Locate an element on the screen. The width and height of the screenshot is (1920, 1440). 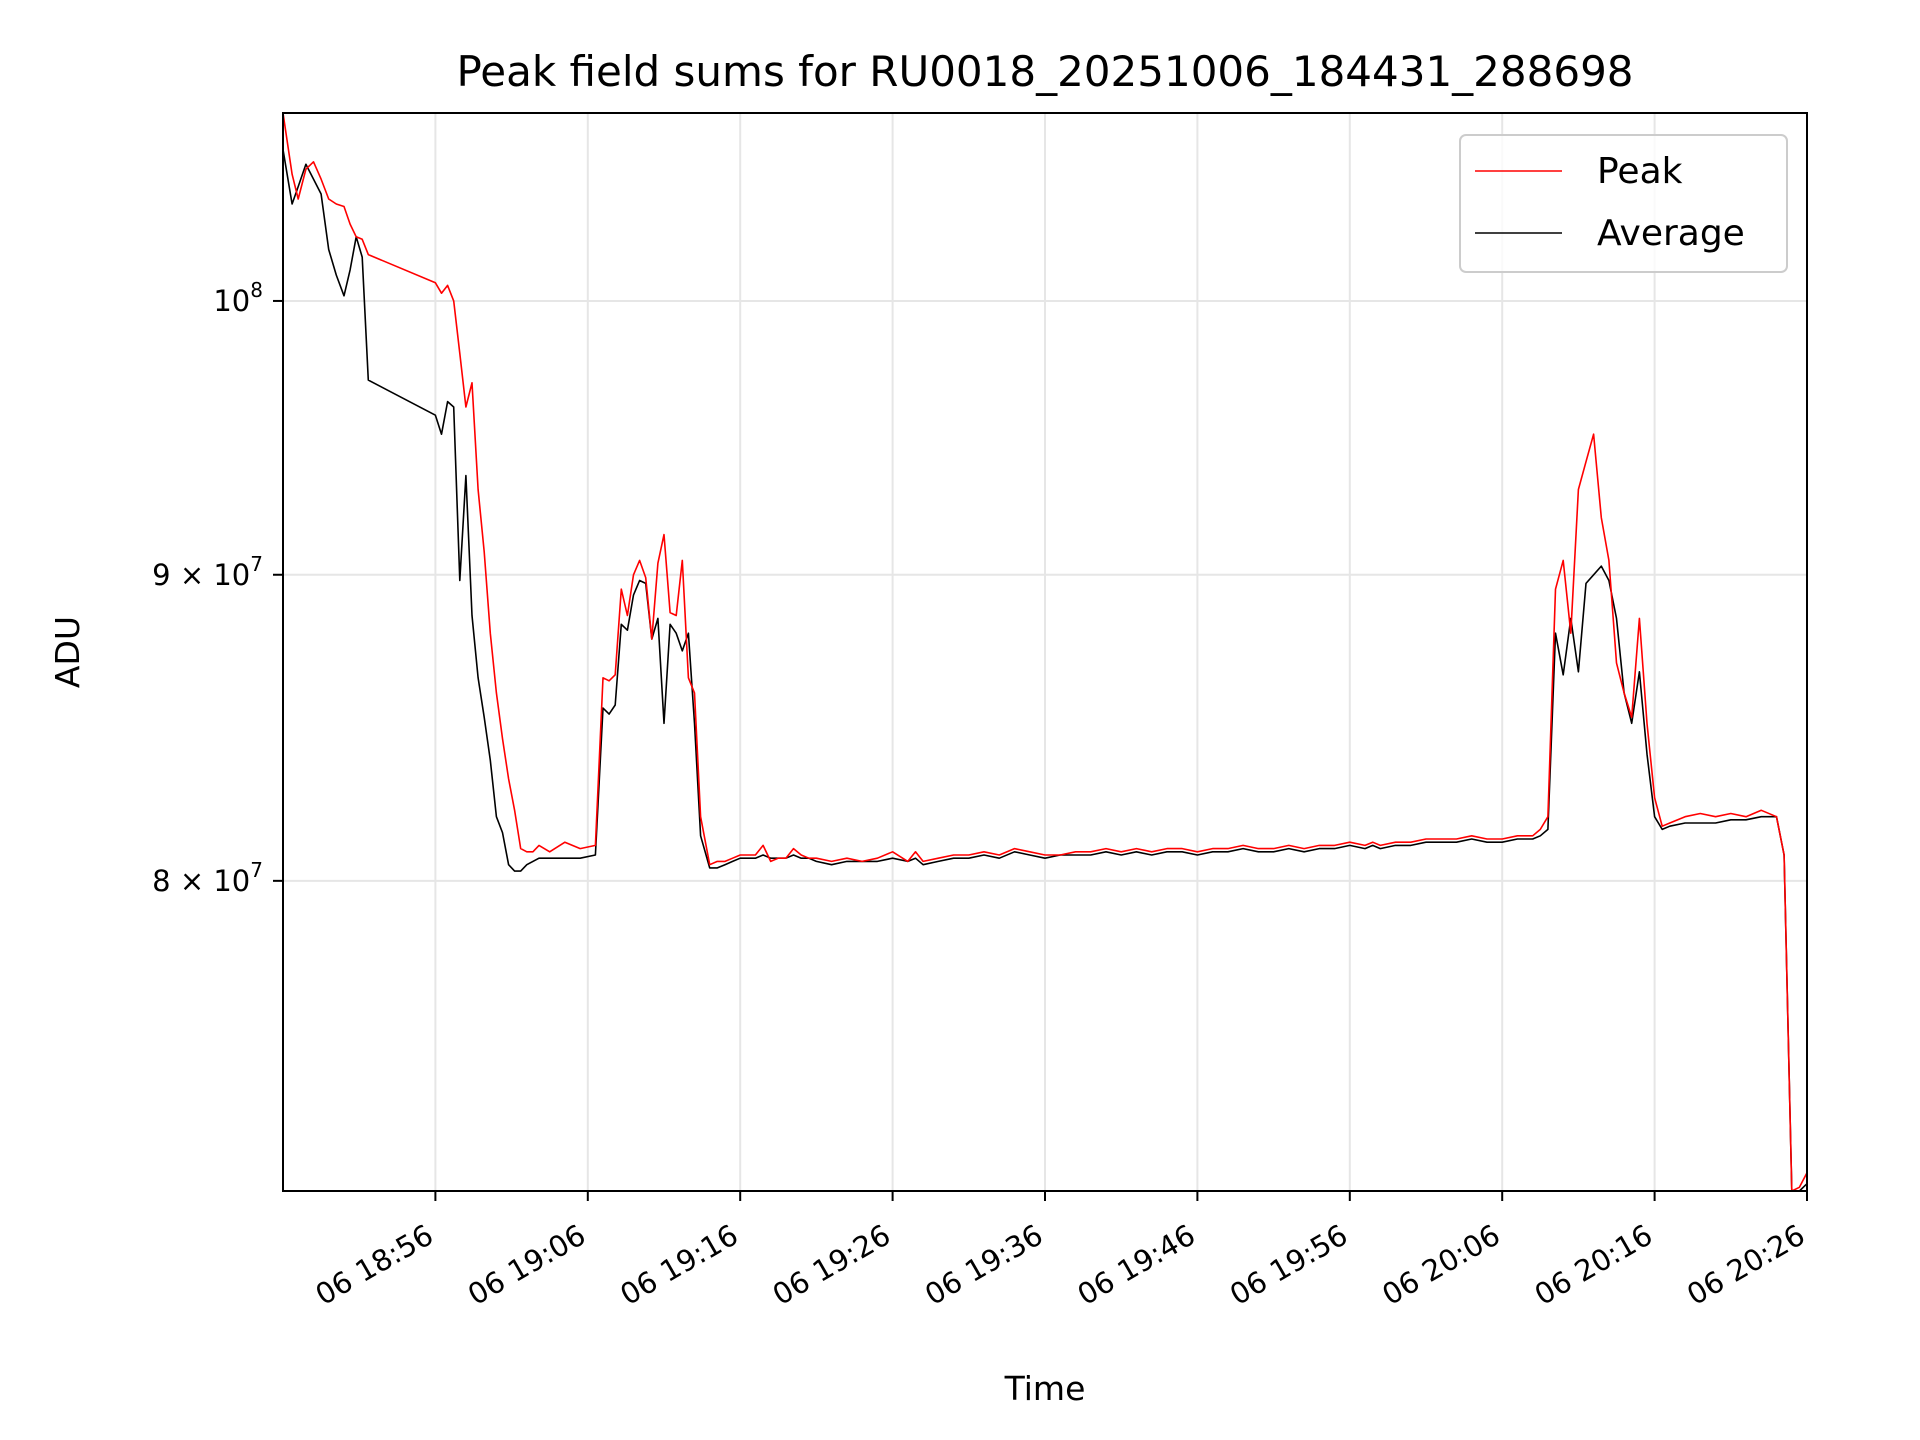
y-tick-label: 9 × 107 is located at coordinates (207, 572).